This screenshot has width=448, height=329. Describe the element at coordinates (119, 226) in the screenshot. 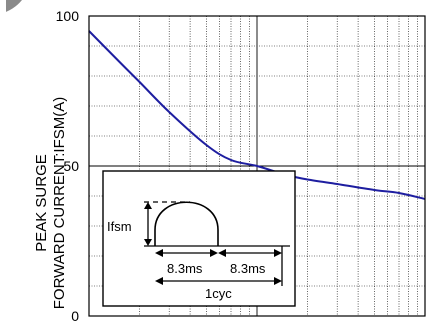

I see `inset-ifsm-label: Ifsm` at that location.